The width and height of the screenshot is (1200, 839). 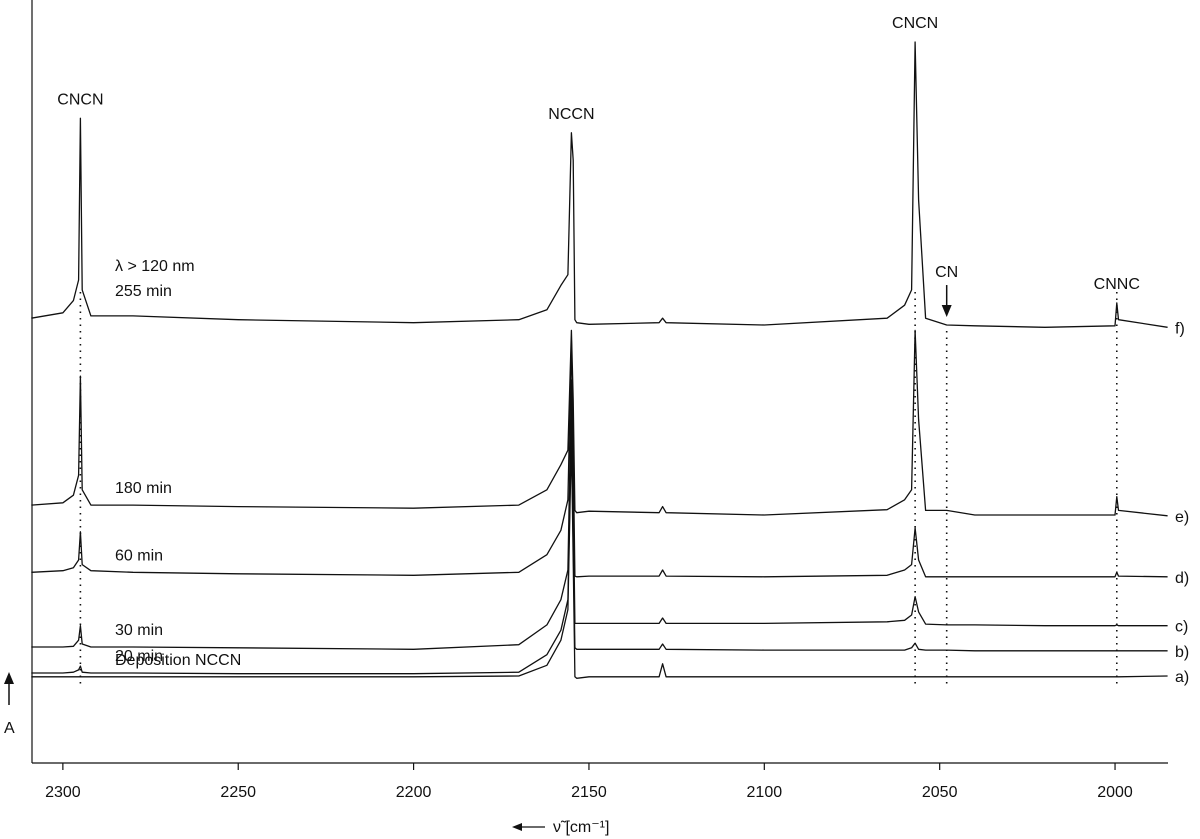 What do you see at coordinates (1182, 578) in the screenshot?
I see `series-label: d)` at bounding box center [1182, 578].